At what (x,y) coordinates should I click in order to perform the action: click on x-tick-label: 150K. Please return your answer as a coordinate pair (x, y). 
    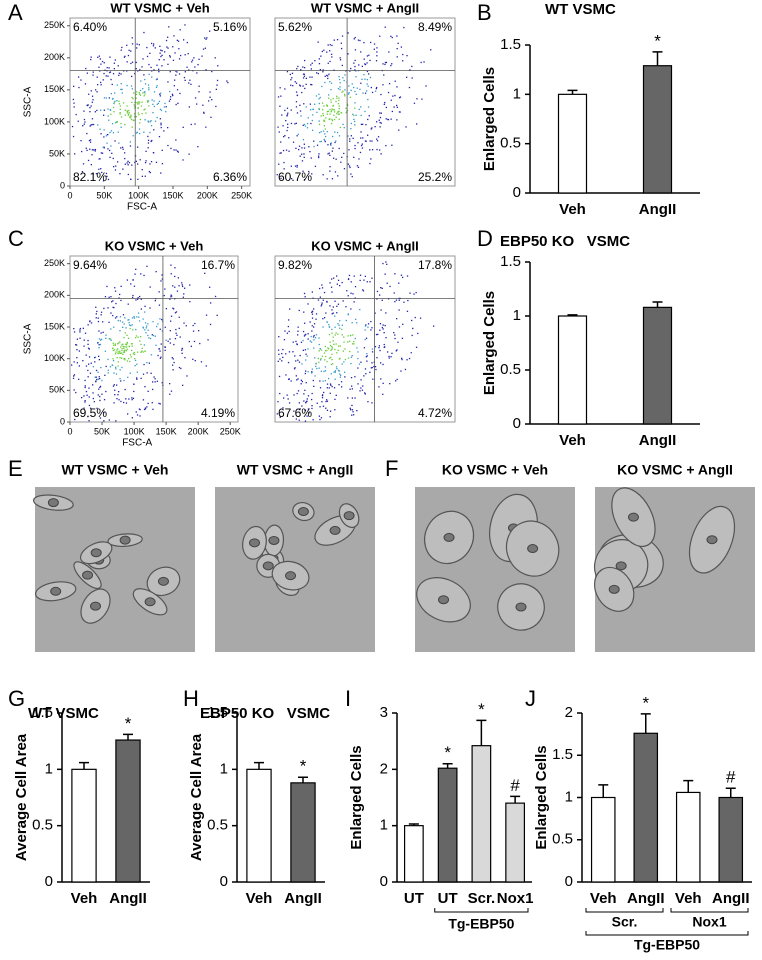
    Looking at the image, I should click on (166, 431).